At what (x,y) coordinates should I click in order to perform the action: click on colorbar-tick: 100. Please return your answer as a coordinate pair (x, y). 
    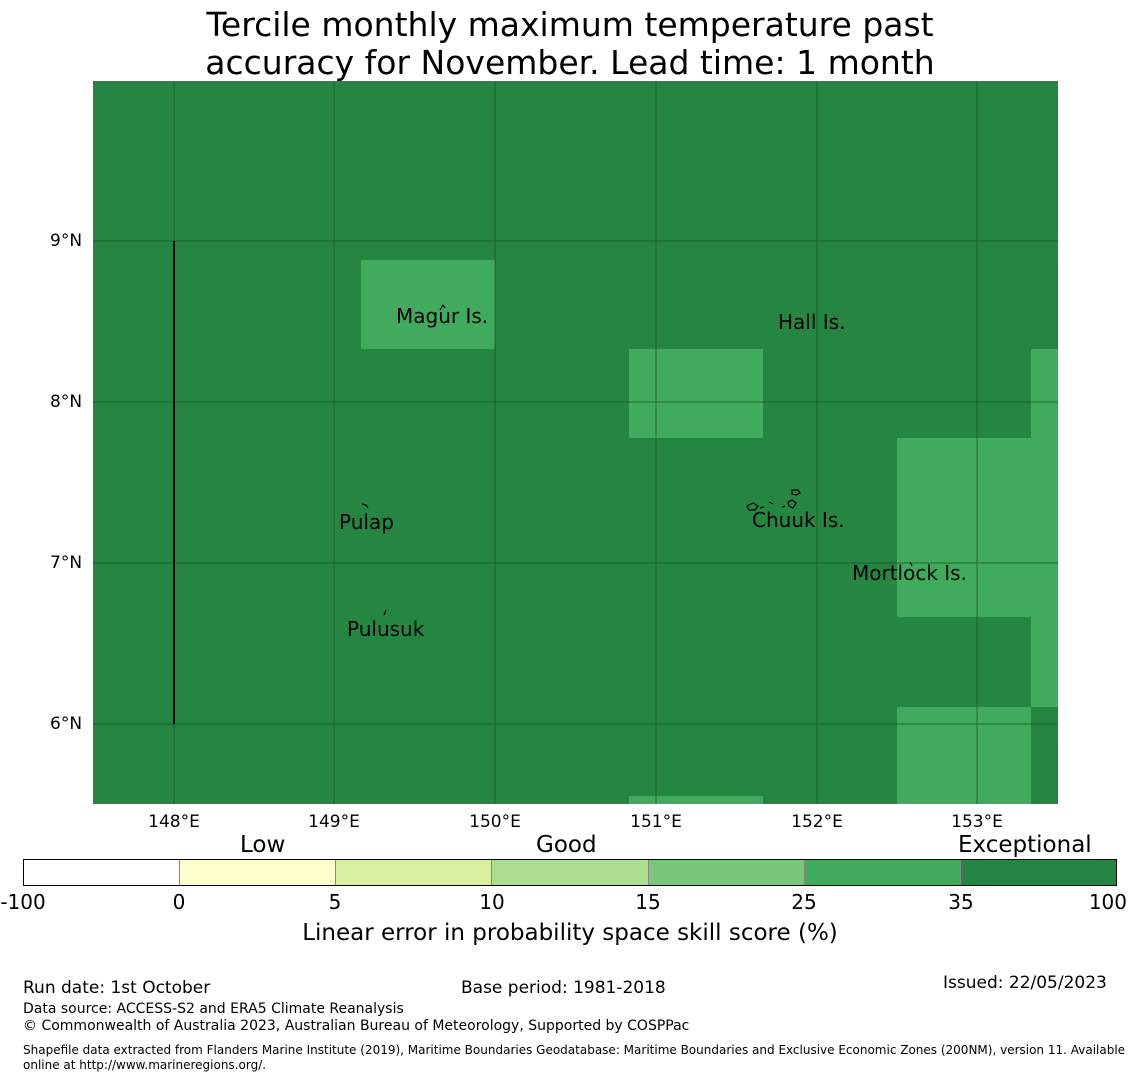
    Looking at the image, I should click on (1107, 902).